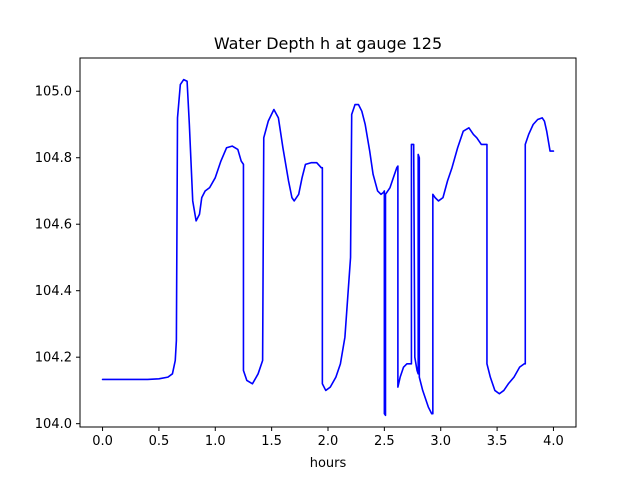 This screenshot has height=480, width=640. I want to click on x-tick-label: 0.0, so click(102, 441).